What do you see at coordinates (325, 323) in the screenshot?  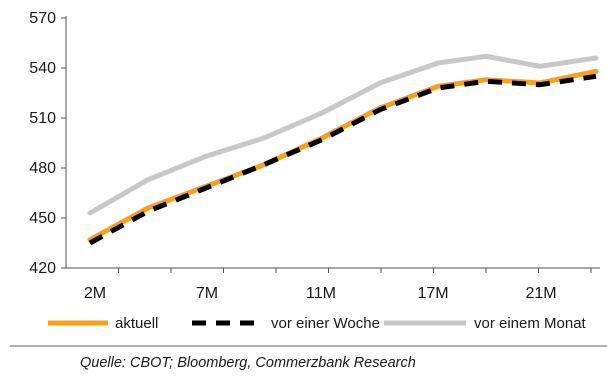 I see `legend-label-1: vor einer Woche` at bounding box center [325, 323].